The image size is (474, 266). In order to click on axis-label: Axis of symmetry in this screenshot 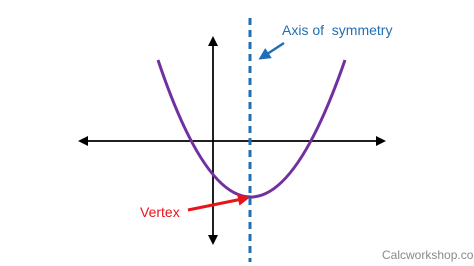, I will do `click(337, 30)`.